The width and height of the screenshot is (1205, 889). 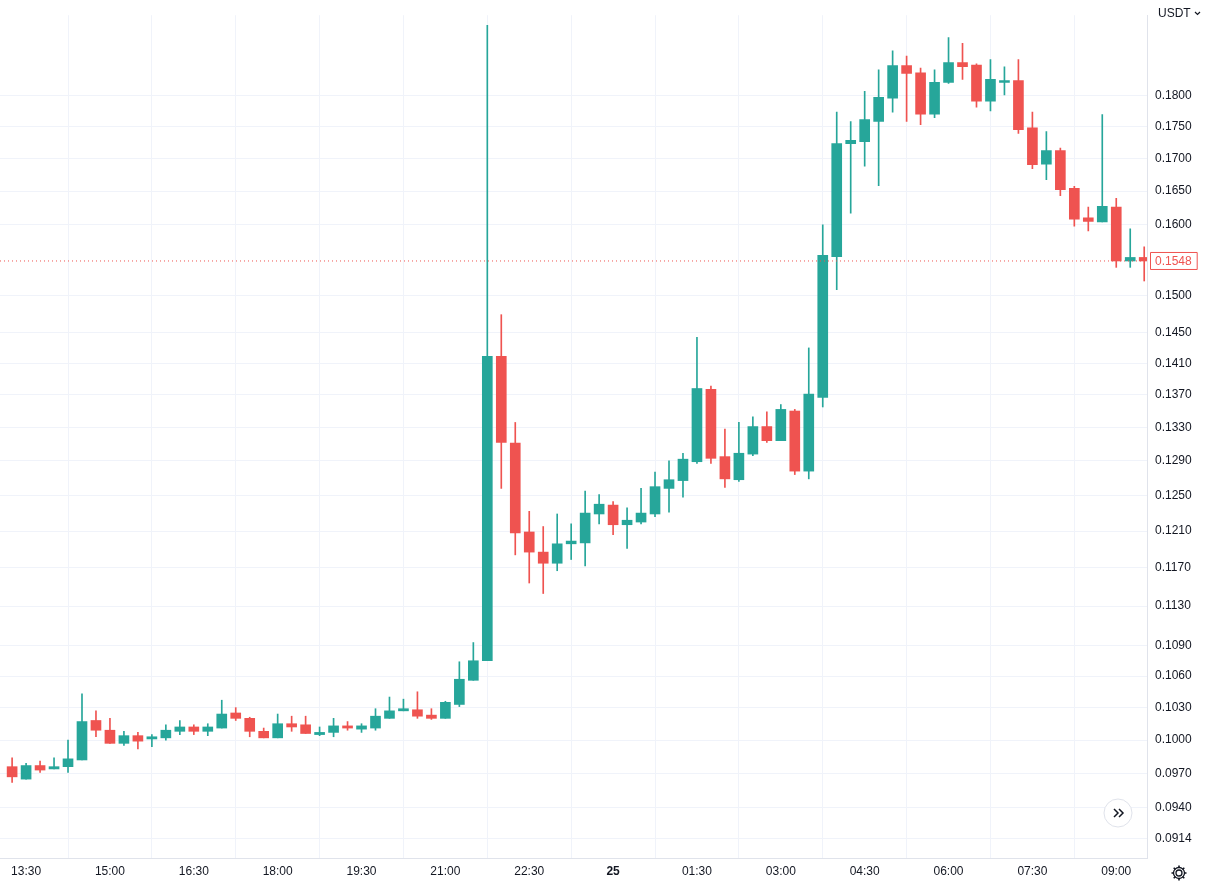 What do you see at coordinates (1174, 675) in the screenshot?
I see `y-tick-label: 0.1060` at bounding box center [1174, 675].